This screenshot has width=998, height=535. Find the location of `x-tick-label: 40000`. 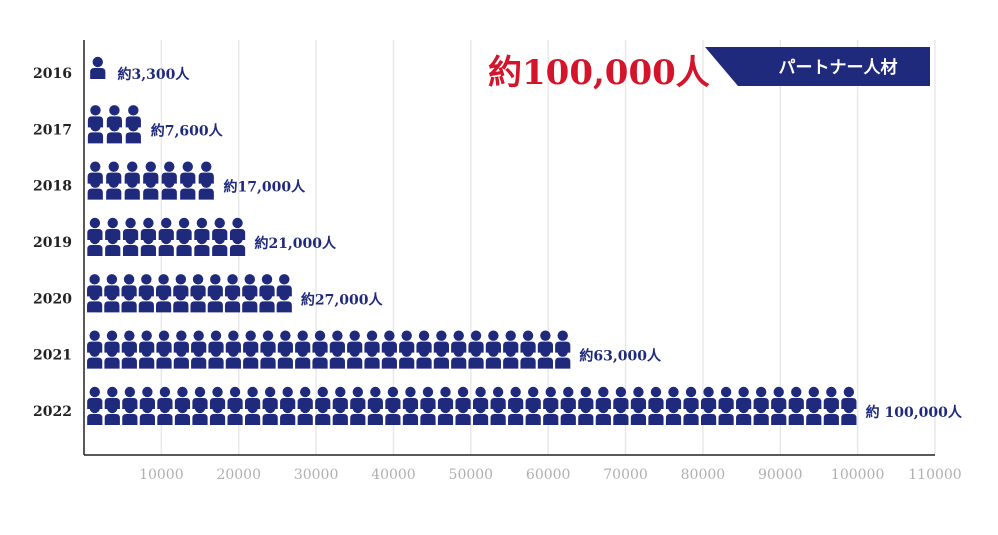

x-tick-label: 40000 is located at coordinates (393, 475).